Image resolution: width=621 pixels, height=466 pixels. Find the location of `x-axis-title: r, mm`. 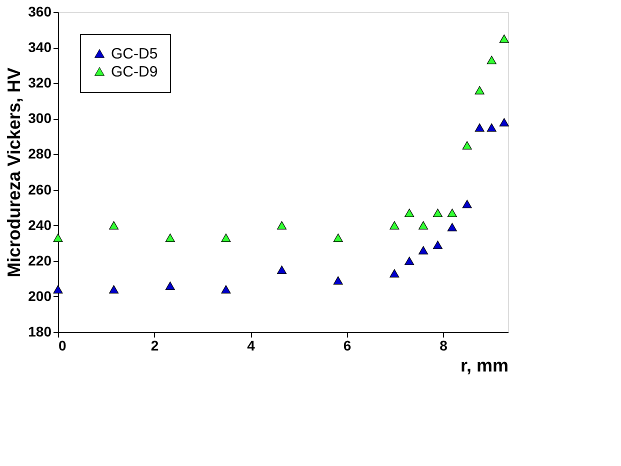

x-axis-title: r, mm is located at coordinates (484, 366).